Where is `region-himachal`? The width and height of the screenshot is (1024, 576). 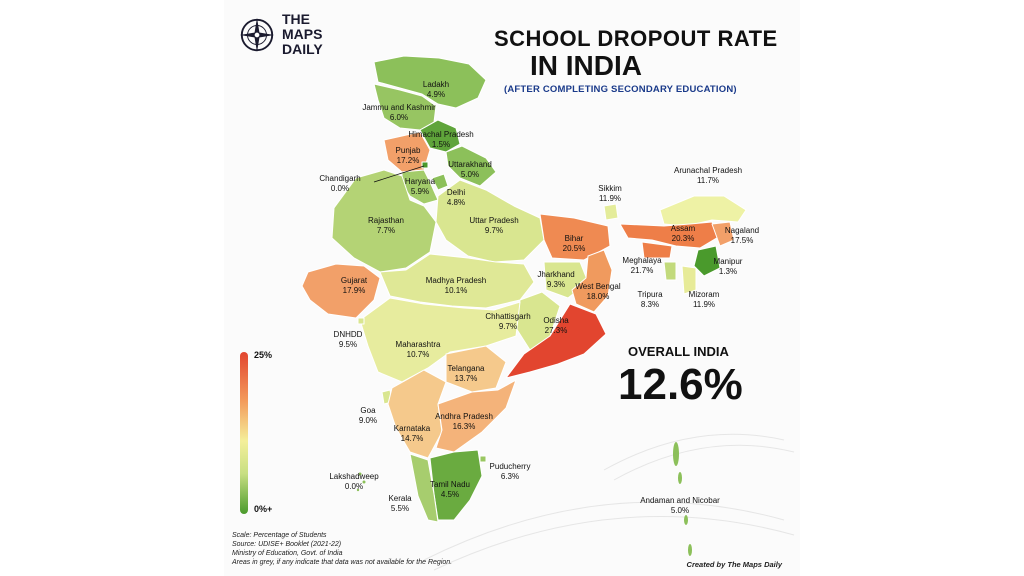
region-himachal is located at coordinates (440, 136).